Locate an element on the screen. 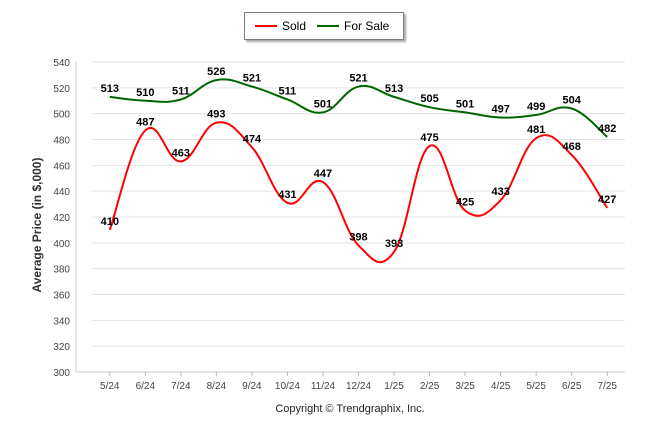  data-label-sold: 468 is located at coordinates (572, 147).